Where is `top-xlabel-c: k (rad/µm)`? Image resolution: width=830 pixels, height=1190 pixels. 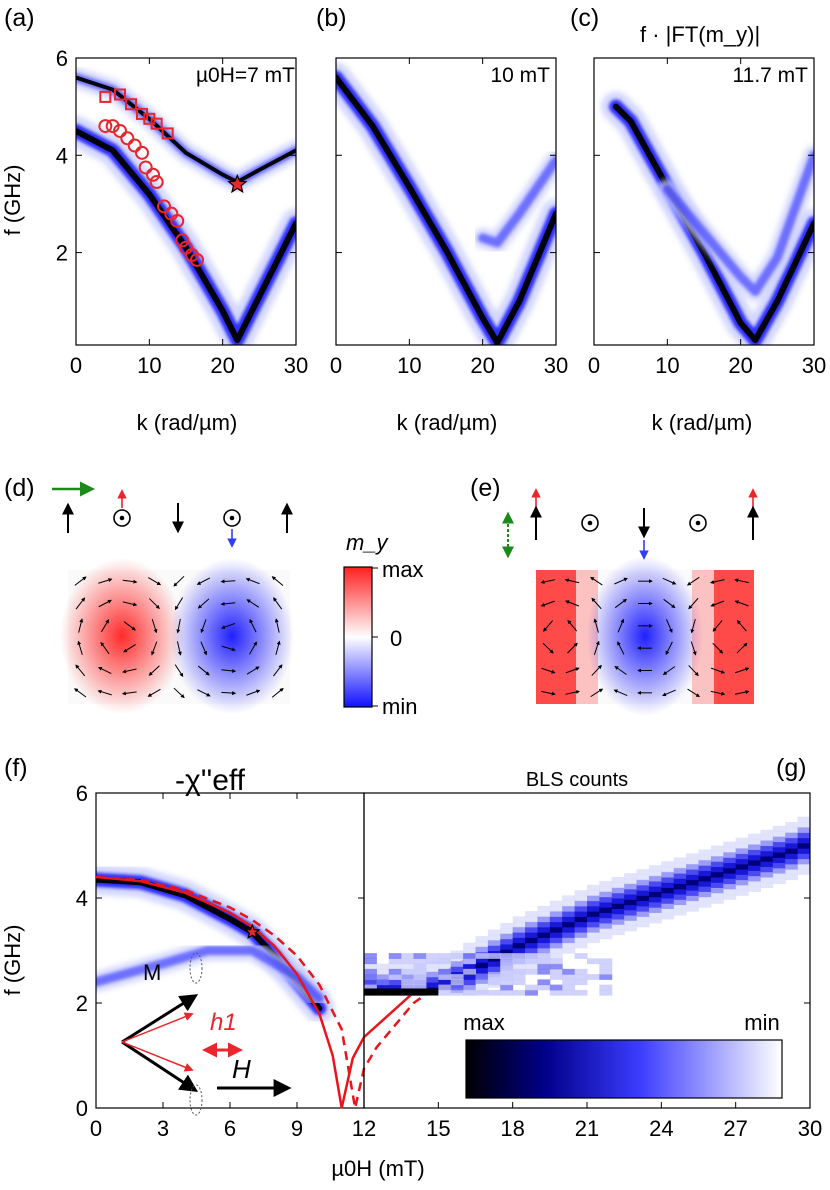
top-xlabel-c: k (rad/µm) is located at coordinates (702, 422).